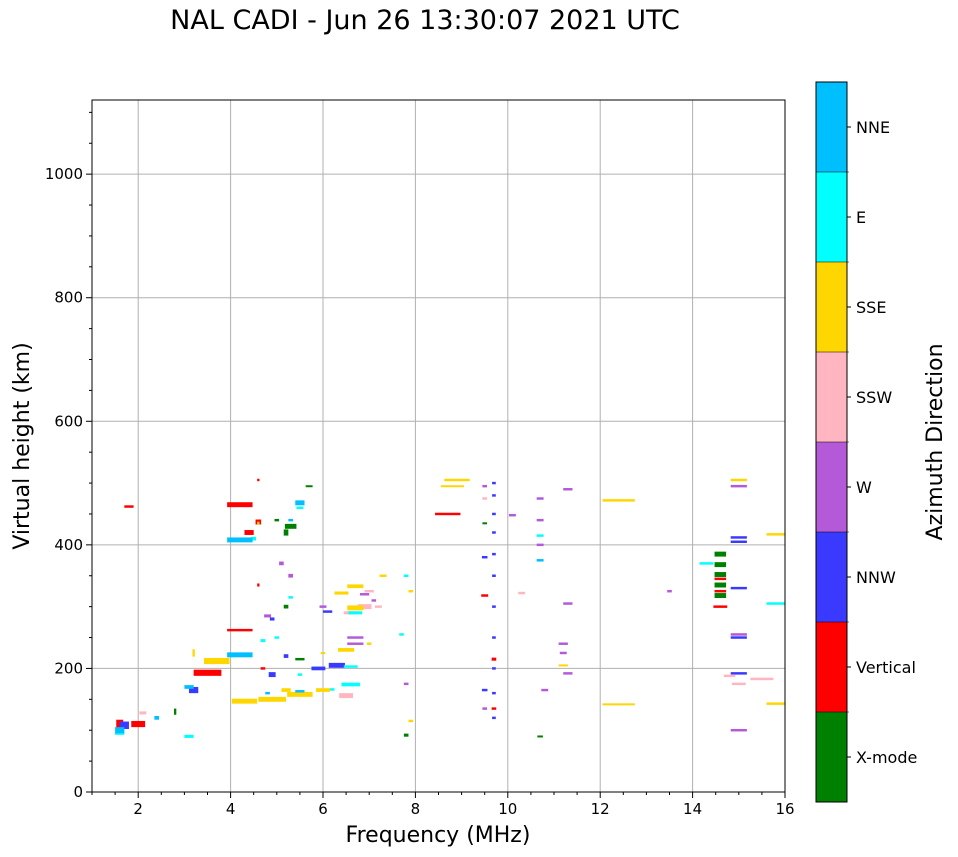 This screenshot has height=857, width=958. What do you see at coordinates (68, 298) in the screenshot?
I see `y-tick-label: 800` at bounding box center [68, 298].